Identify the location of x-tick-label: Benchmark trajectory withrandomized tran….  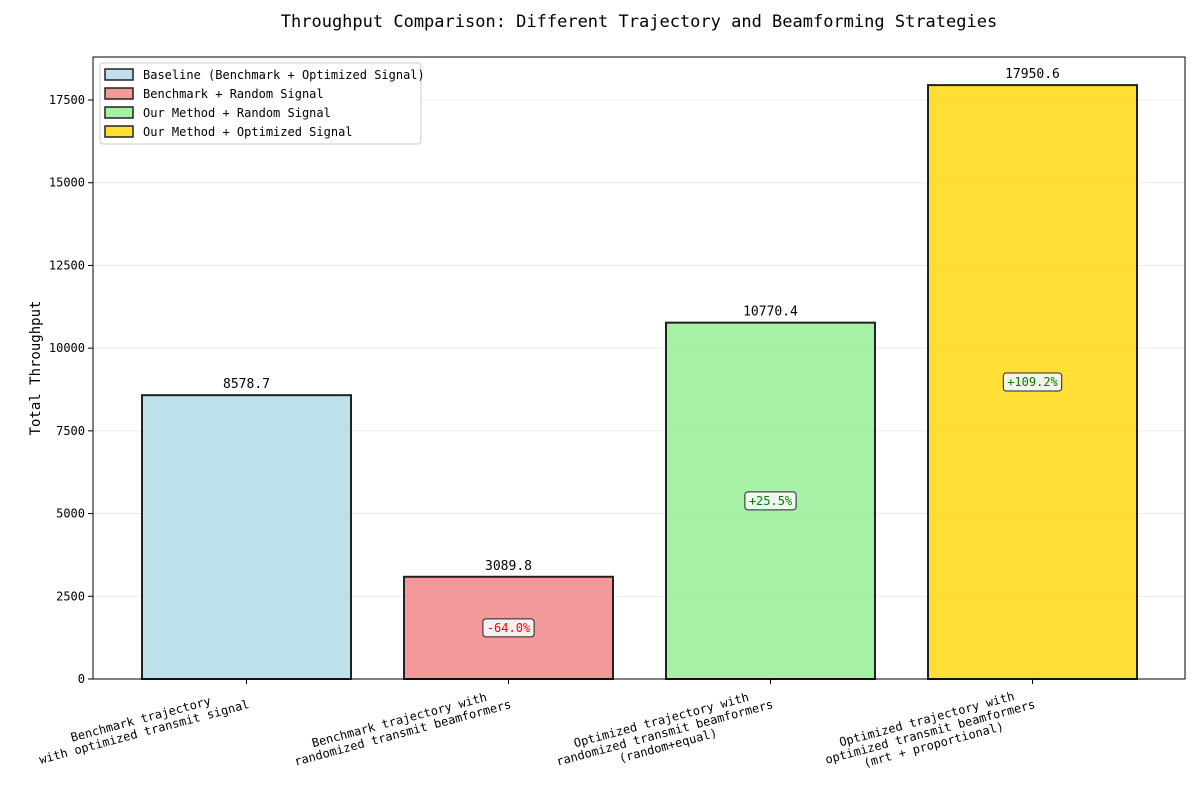
(400, 726).